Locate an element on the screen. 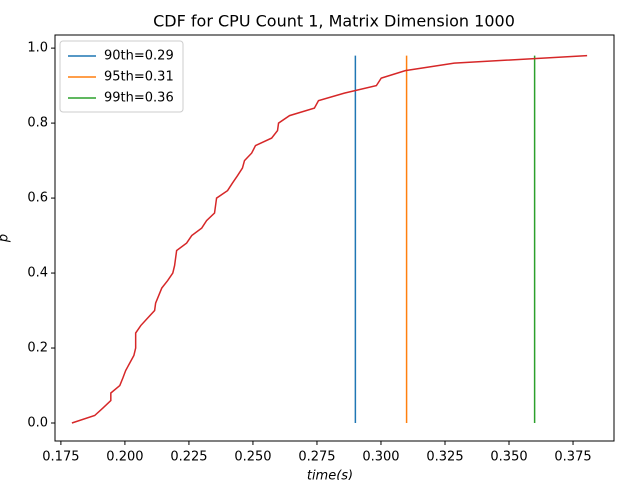 Image resolution: width=640 pixels, height=480 pixels. y-tick-label: 0.6 is located at coordinates (37, 198).